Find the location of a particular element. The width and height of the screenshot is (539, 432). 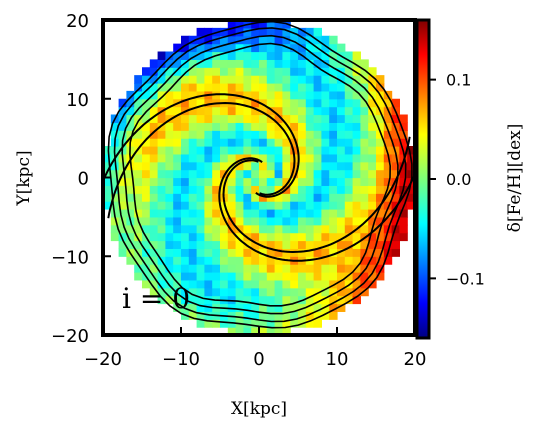

spiral-arm-contour is located at coordinates (201, 160).